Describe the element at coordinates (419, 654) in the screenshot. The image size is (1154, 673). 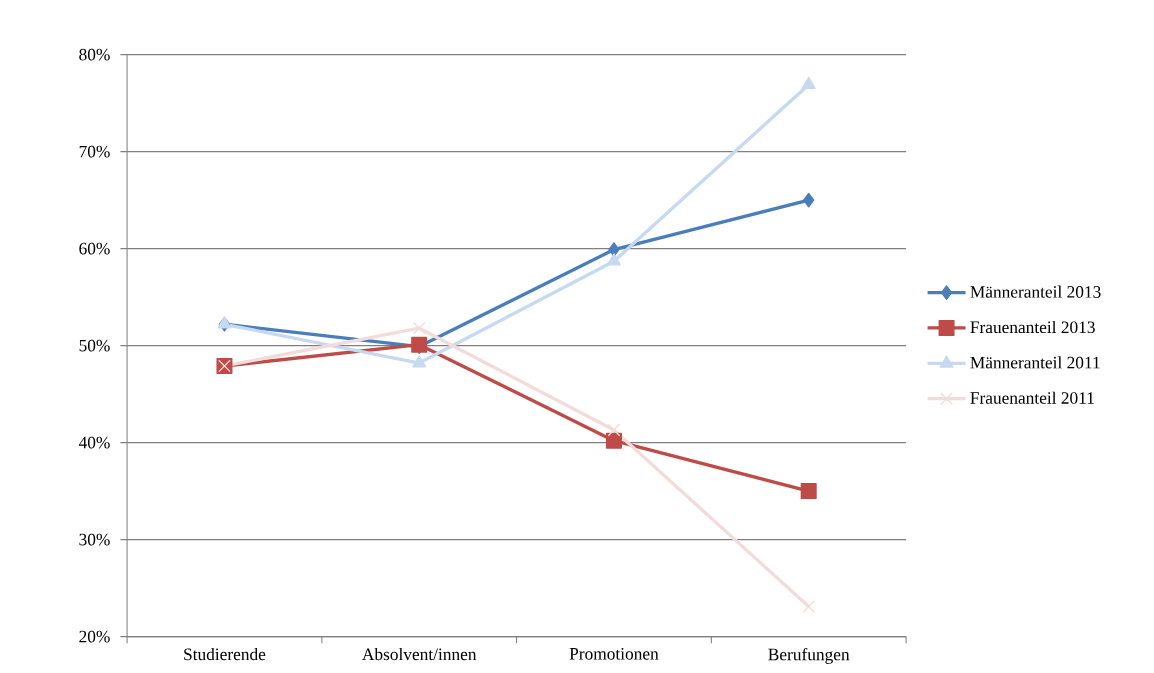
I see `x-tick-label: Absolvent/innen` at that location.